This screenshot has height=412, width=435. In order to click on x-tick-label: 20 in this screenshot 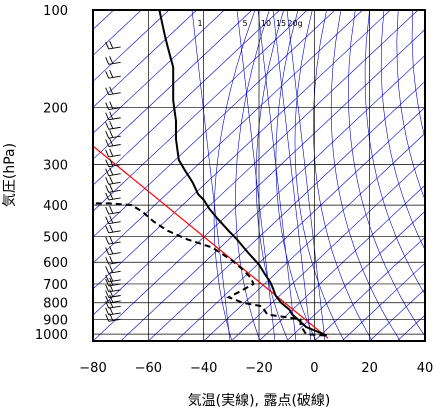, I will do `click(369, 368)`.